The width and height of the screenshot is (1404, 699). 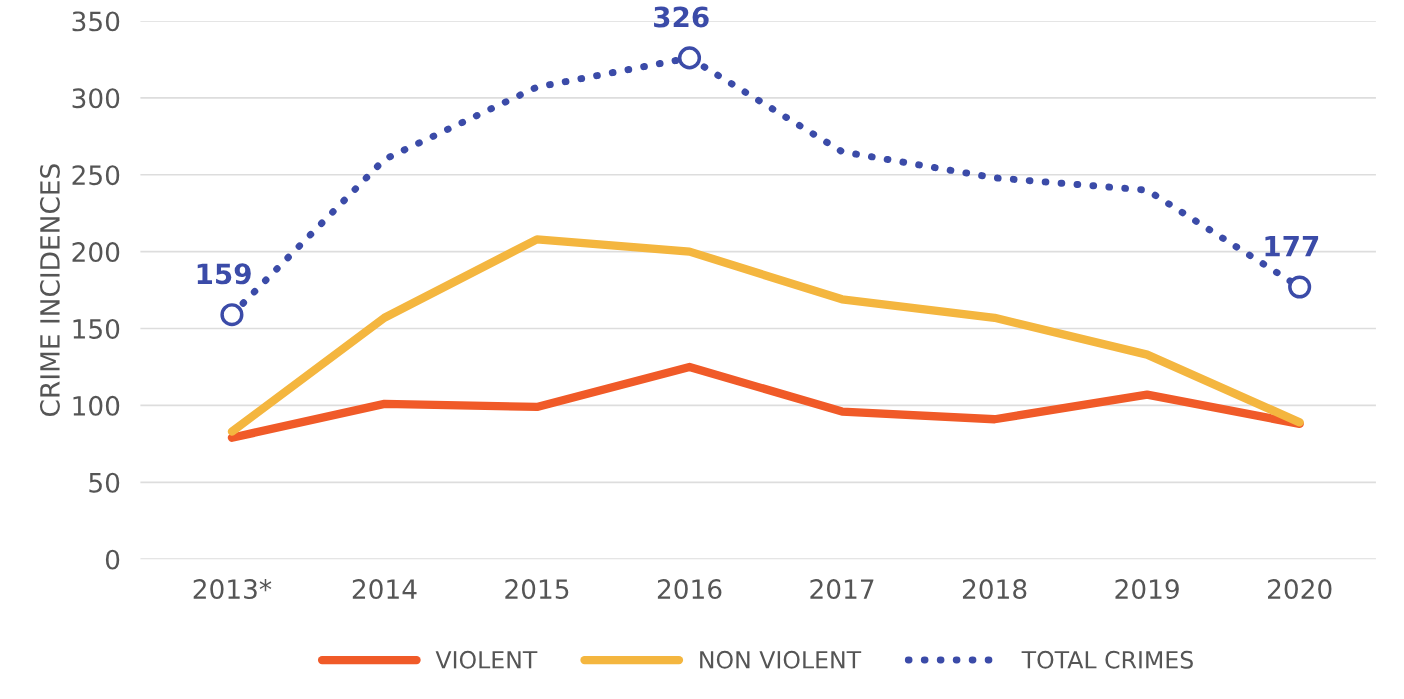 What do you see at coordinates (994, 589) in the screenshot?
I see `x-tick-label: 2018` at bounding box center [994, 589].